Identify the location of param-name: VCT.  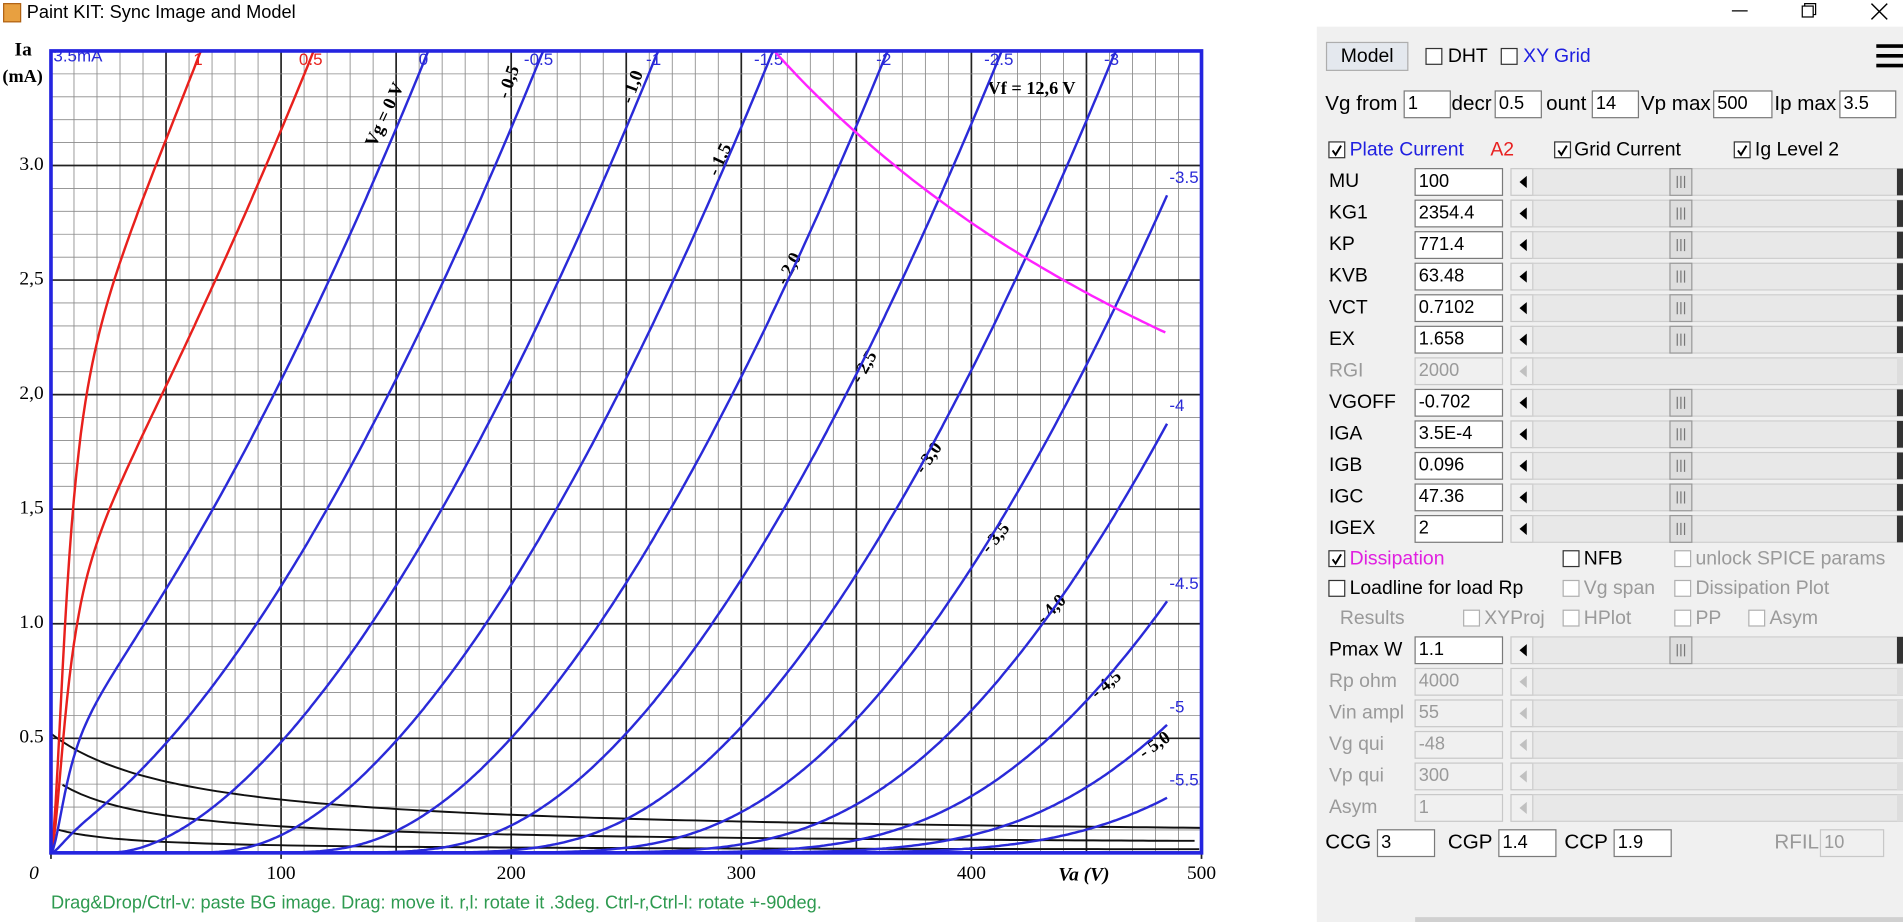
(1348, 307).